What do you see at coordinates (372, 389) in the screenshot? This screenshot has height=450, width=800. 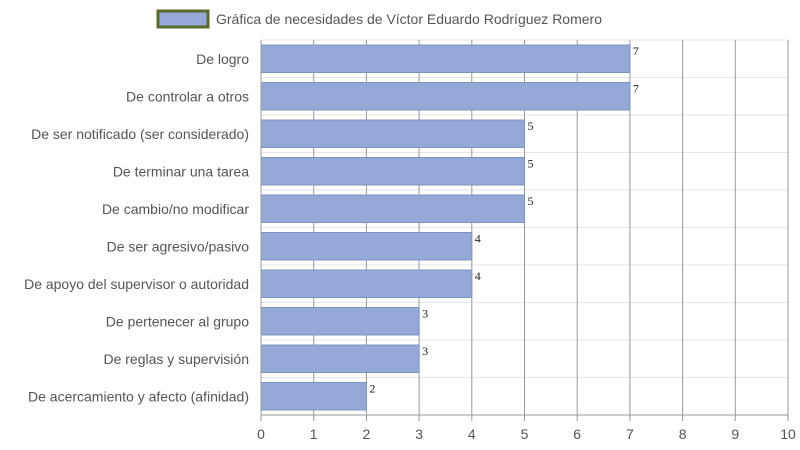 I see `data-label: 2` at bounding box center [372, 389].